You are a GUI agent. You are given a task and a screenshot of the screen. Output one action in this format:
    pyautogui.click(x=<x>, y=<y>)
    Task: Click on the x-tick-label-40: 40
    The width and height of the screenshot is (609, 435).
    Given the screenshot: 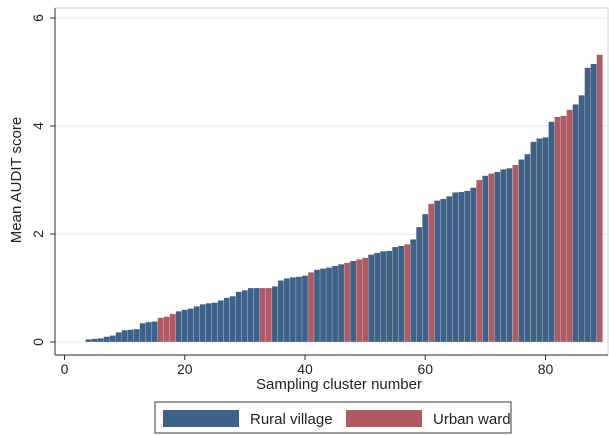 What is the action you would take?
    pyautogui.click(x=305, y=369)
    